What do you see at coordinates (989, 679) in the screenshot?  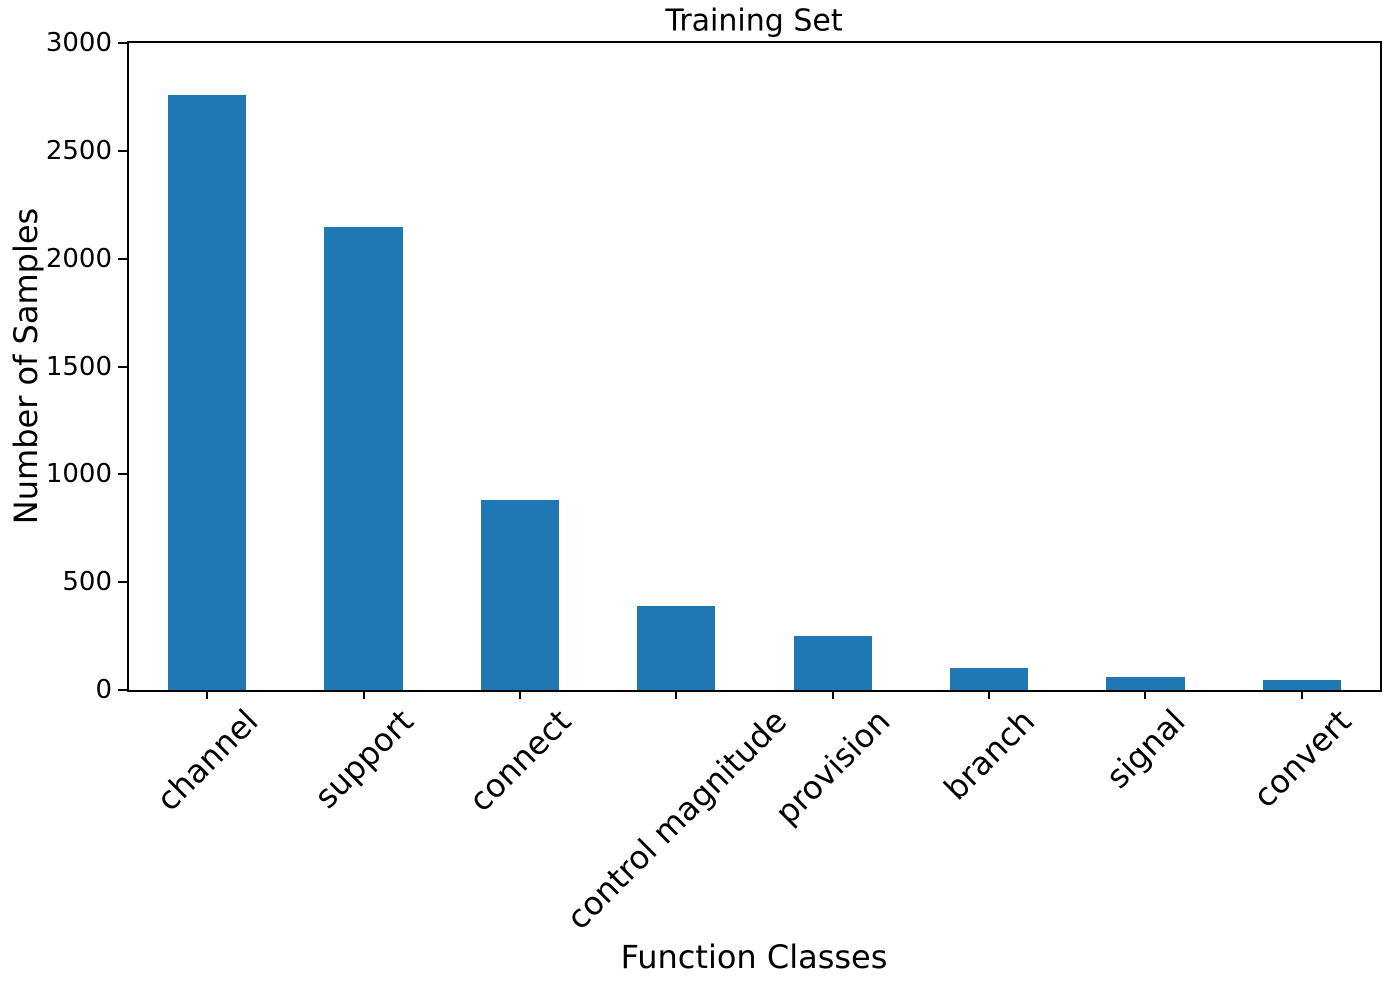 I see `bar-branch` at bounding box center [989, 679].